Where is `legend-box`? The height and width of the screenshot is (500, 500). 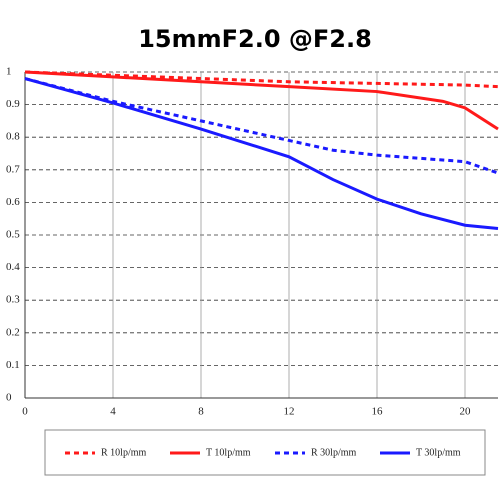 legend-box is located at coordinates (265, 452).